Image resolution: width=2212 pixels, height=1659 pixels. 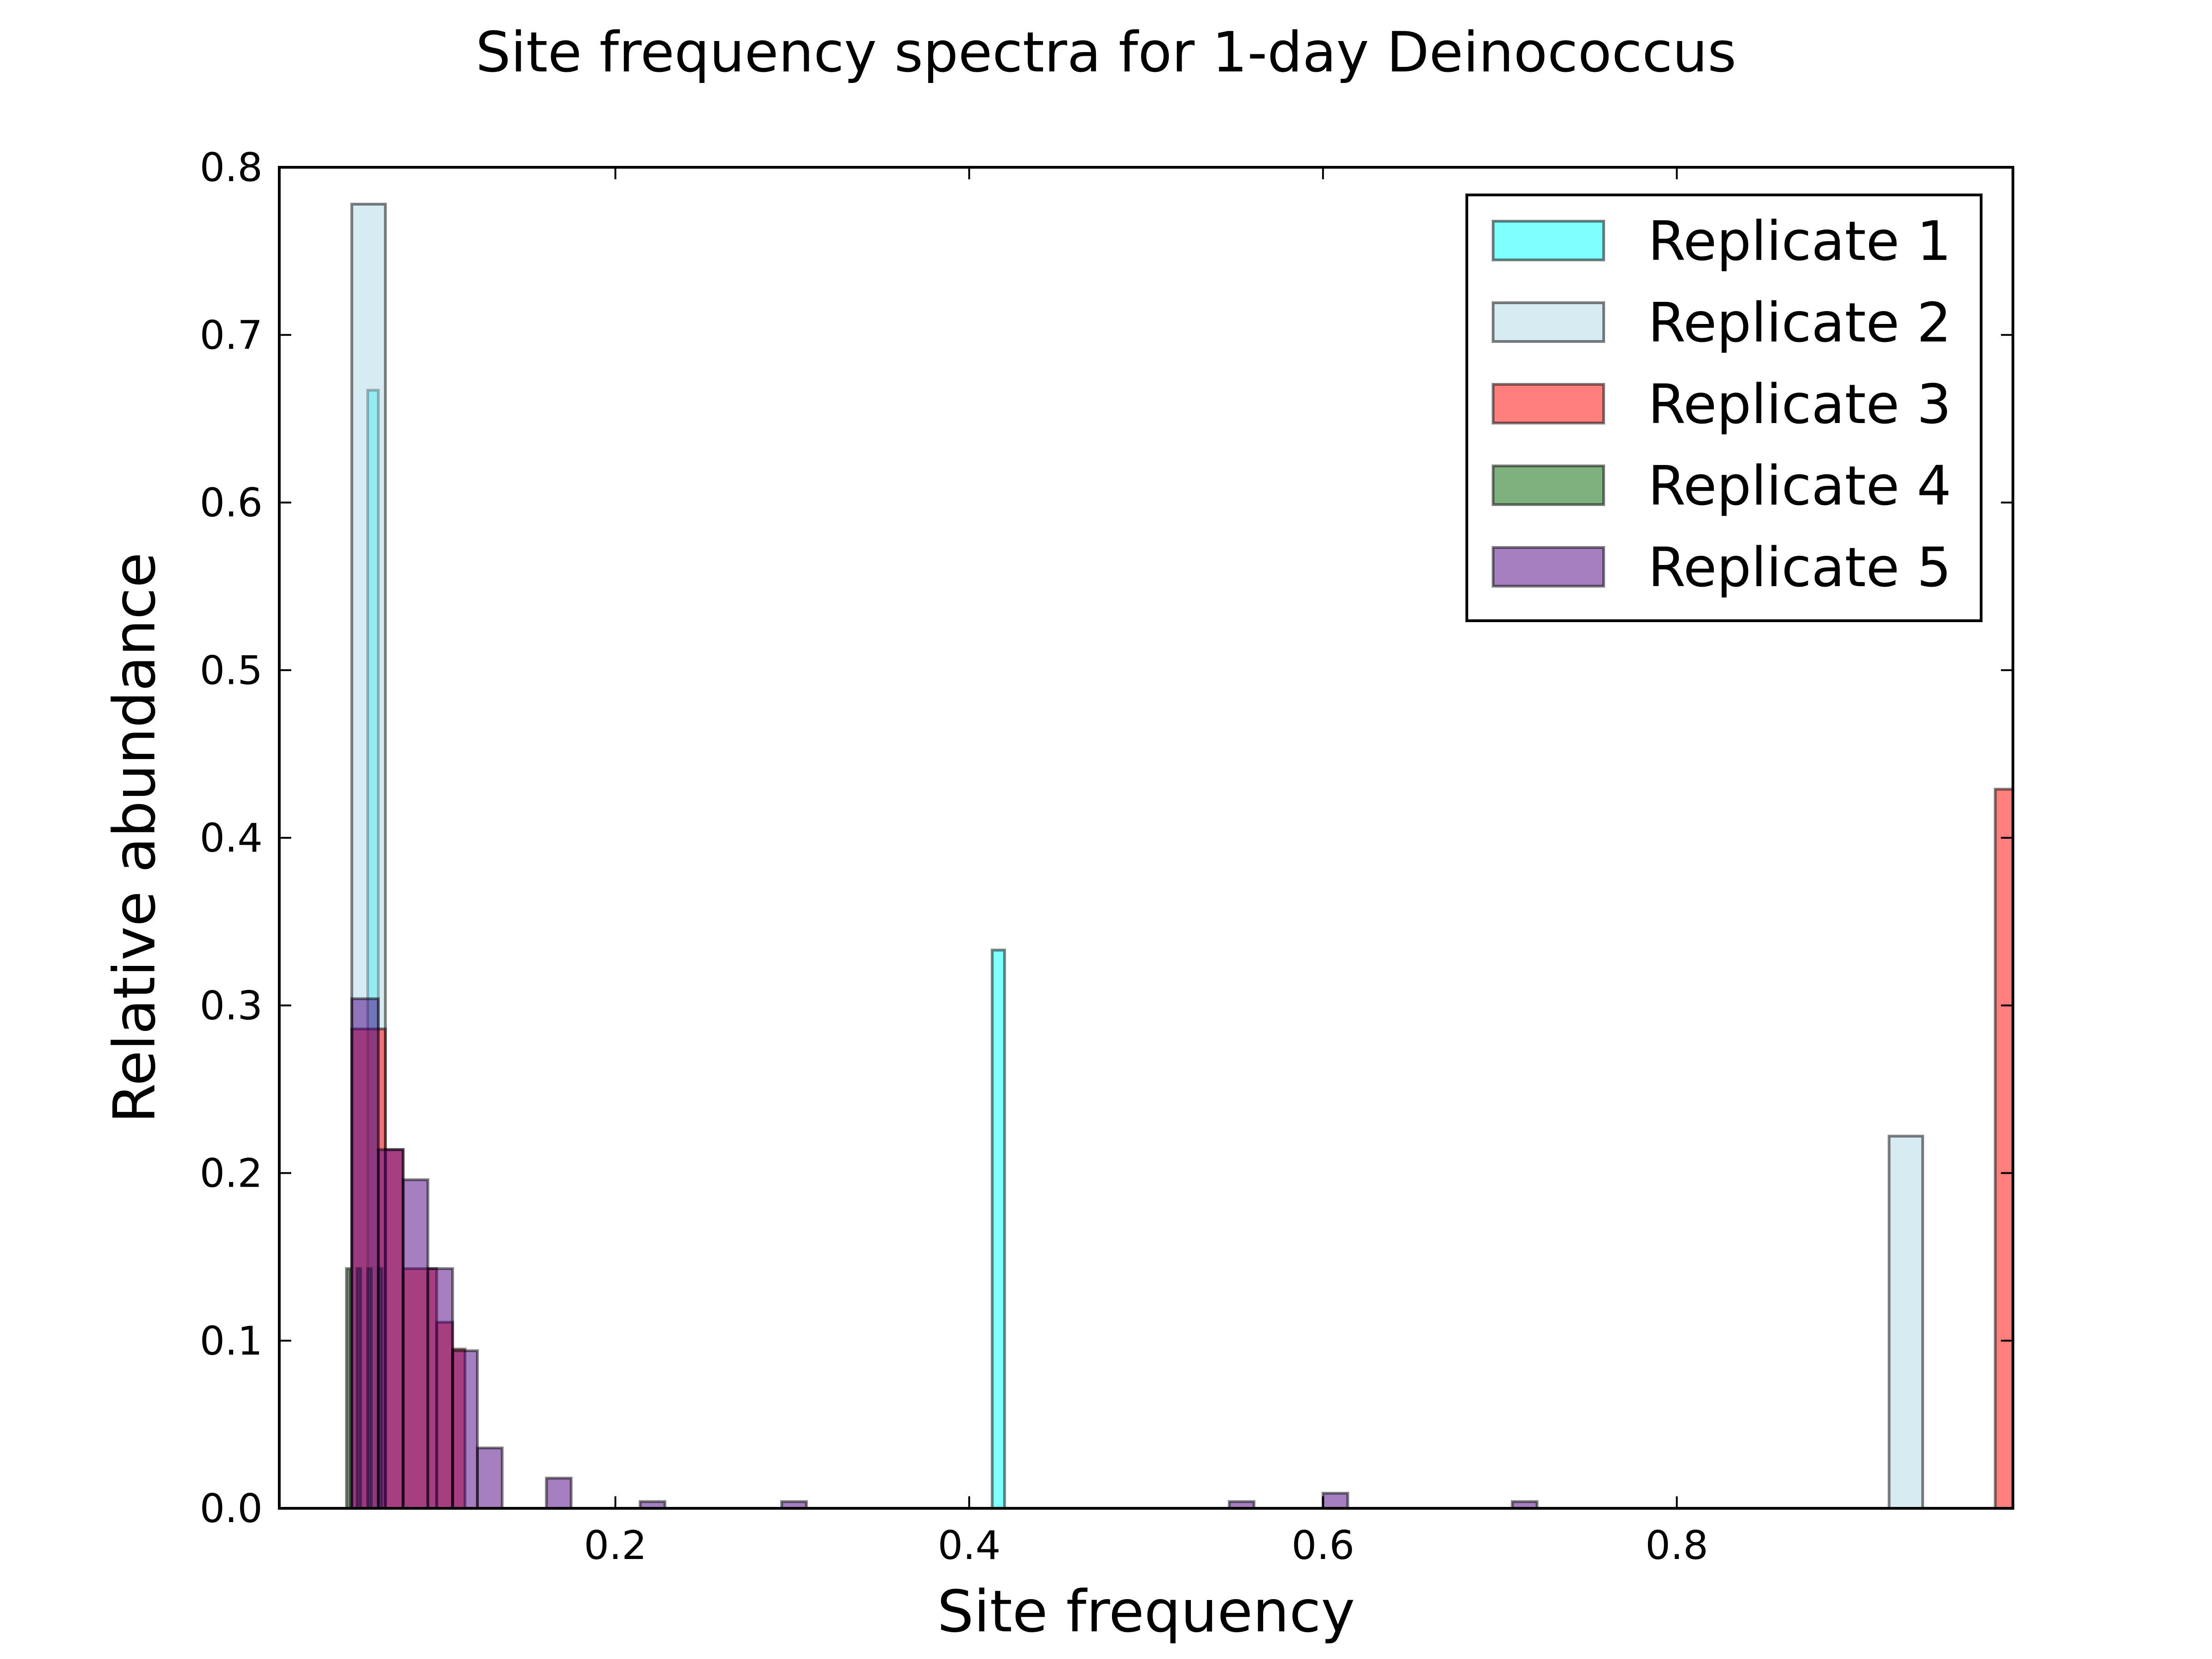 What do you see at coordinates (1799, 486) in the screenshot?
I see `legend-label-4: Replicate 4` at bounding box center [1799, 486].